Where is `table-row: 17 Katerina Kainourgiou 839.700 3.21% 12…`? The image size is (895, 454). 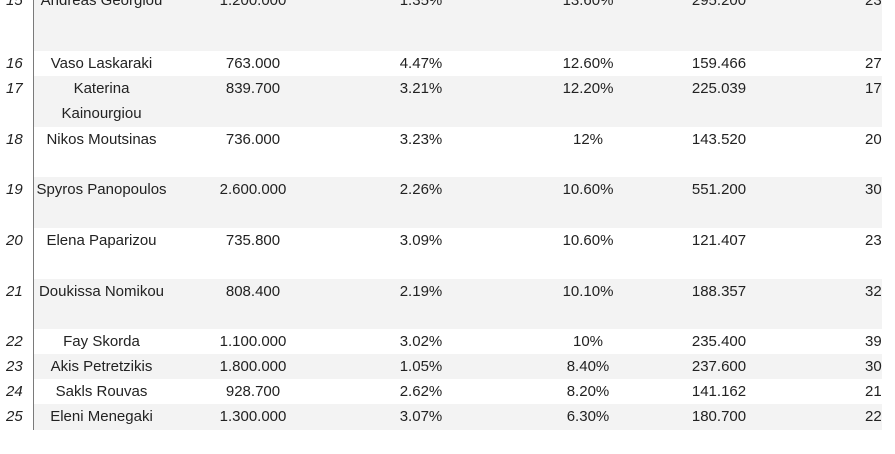
table-row: 17 Katerina Kainourgiou 839.700 3.21% 12… is located at coordinates (441, 101).